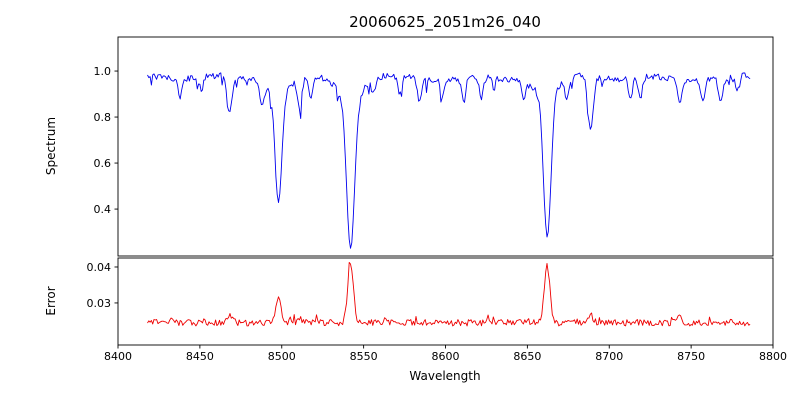 The width and height of the screenshot is (800, 404). What do you see at coordinates (691, 356) in the screenshot?
I see `x-tick-label: 8750` at bounding box center [691, 356].